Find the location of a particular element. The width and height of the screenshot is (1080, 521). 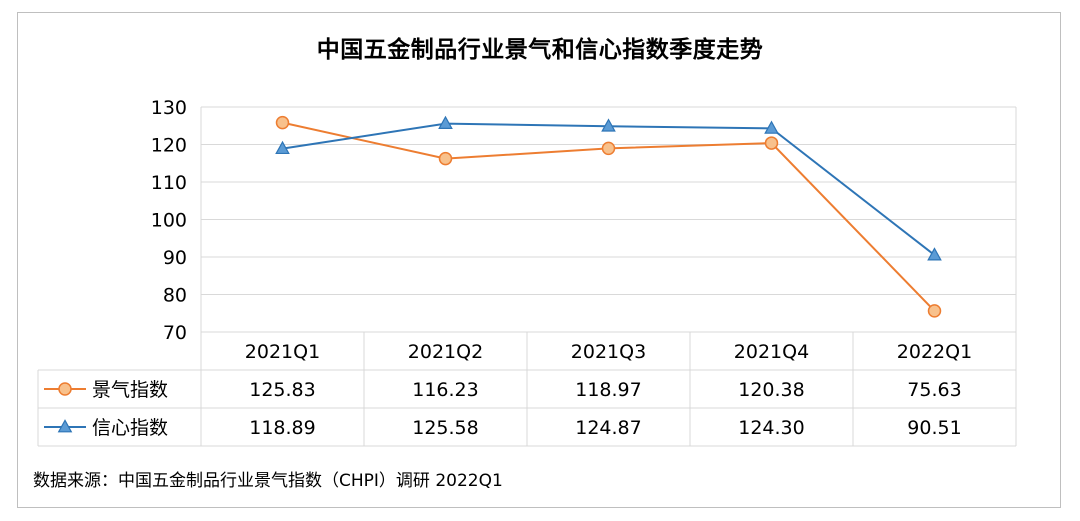

legend-label-jingqi: 景气指数 is located at coordinates (130, 390).